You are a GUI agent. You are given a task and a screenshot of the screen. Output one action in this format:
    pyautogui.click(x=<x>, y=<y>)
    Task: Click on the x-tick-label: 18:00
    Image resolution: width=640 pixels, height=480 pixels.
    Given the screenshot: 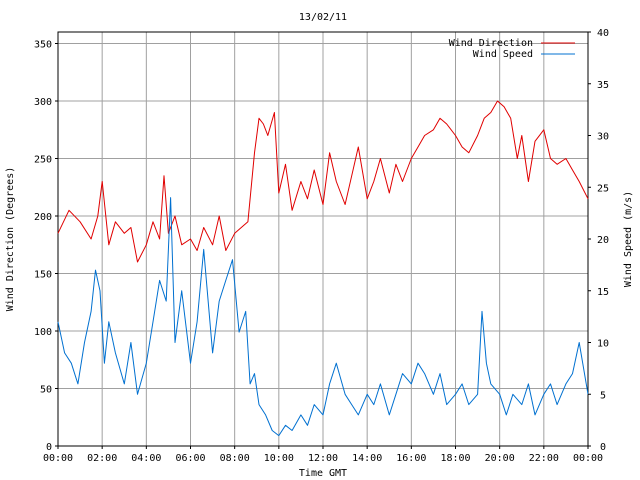 What is the action you would take?
    pyautogui.click(x=455, y=458)
    